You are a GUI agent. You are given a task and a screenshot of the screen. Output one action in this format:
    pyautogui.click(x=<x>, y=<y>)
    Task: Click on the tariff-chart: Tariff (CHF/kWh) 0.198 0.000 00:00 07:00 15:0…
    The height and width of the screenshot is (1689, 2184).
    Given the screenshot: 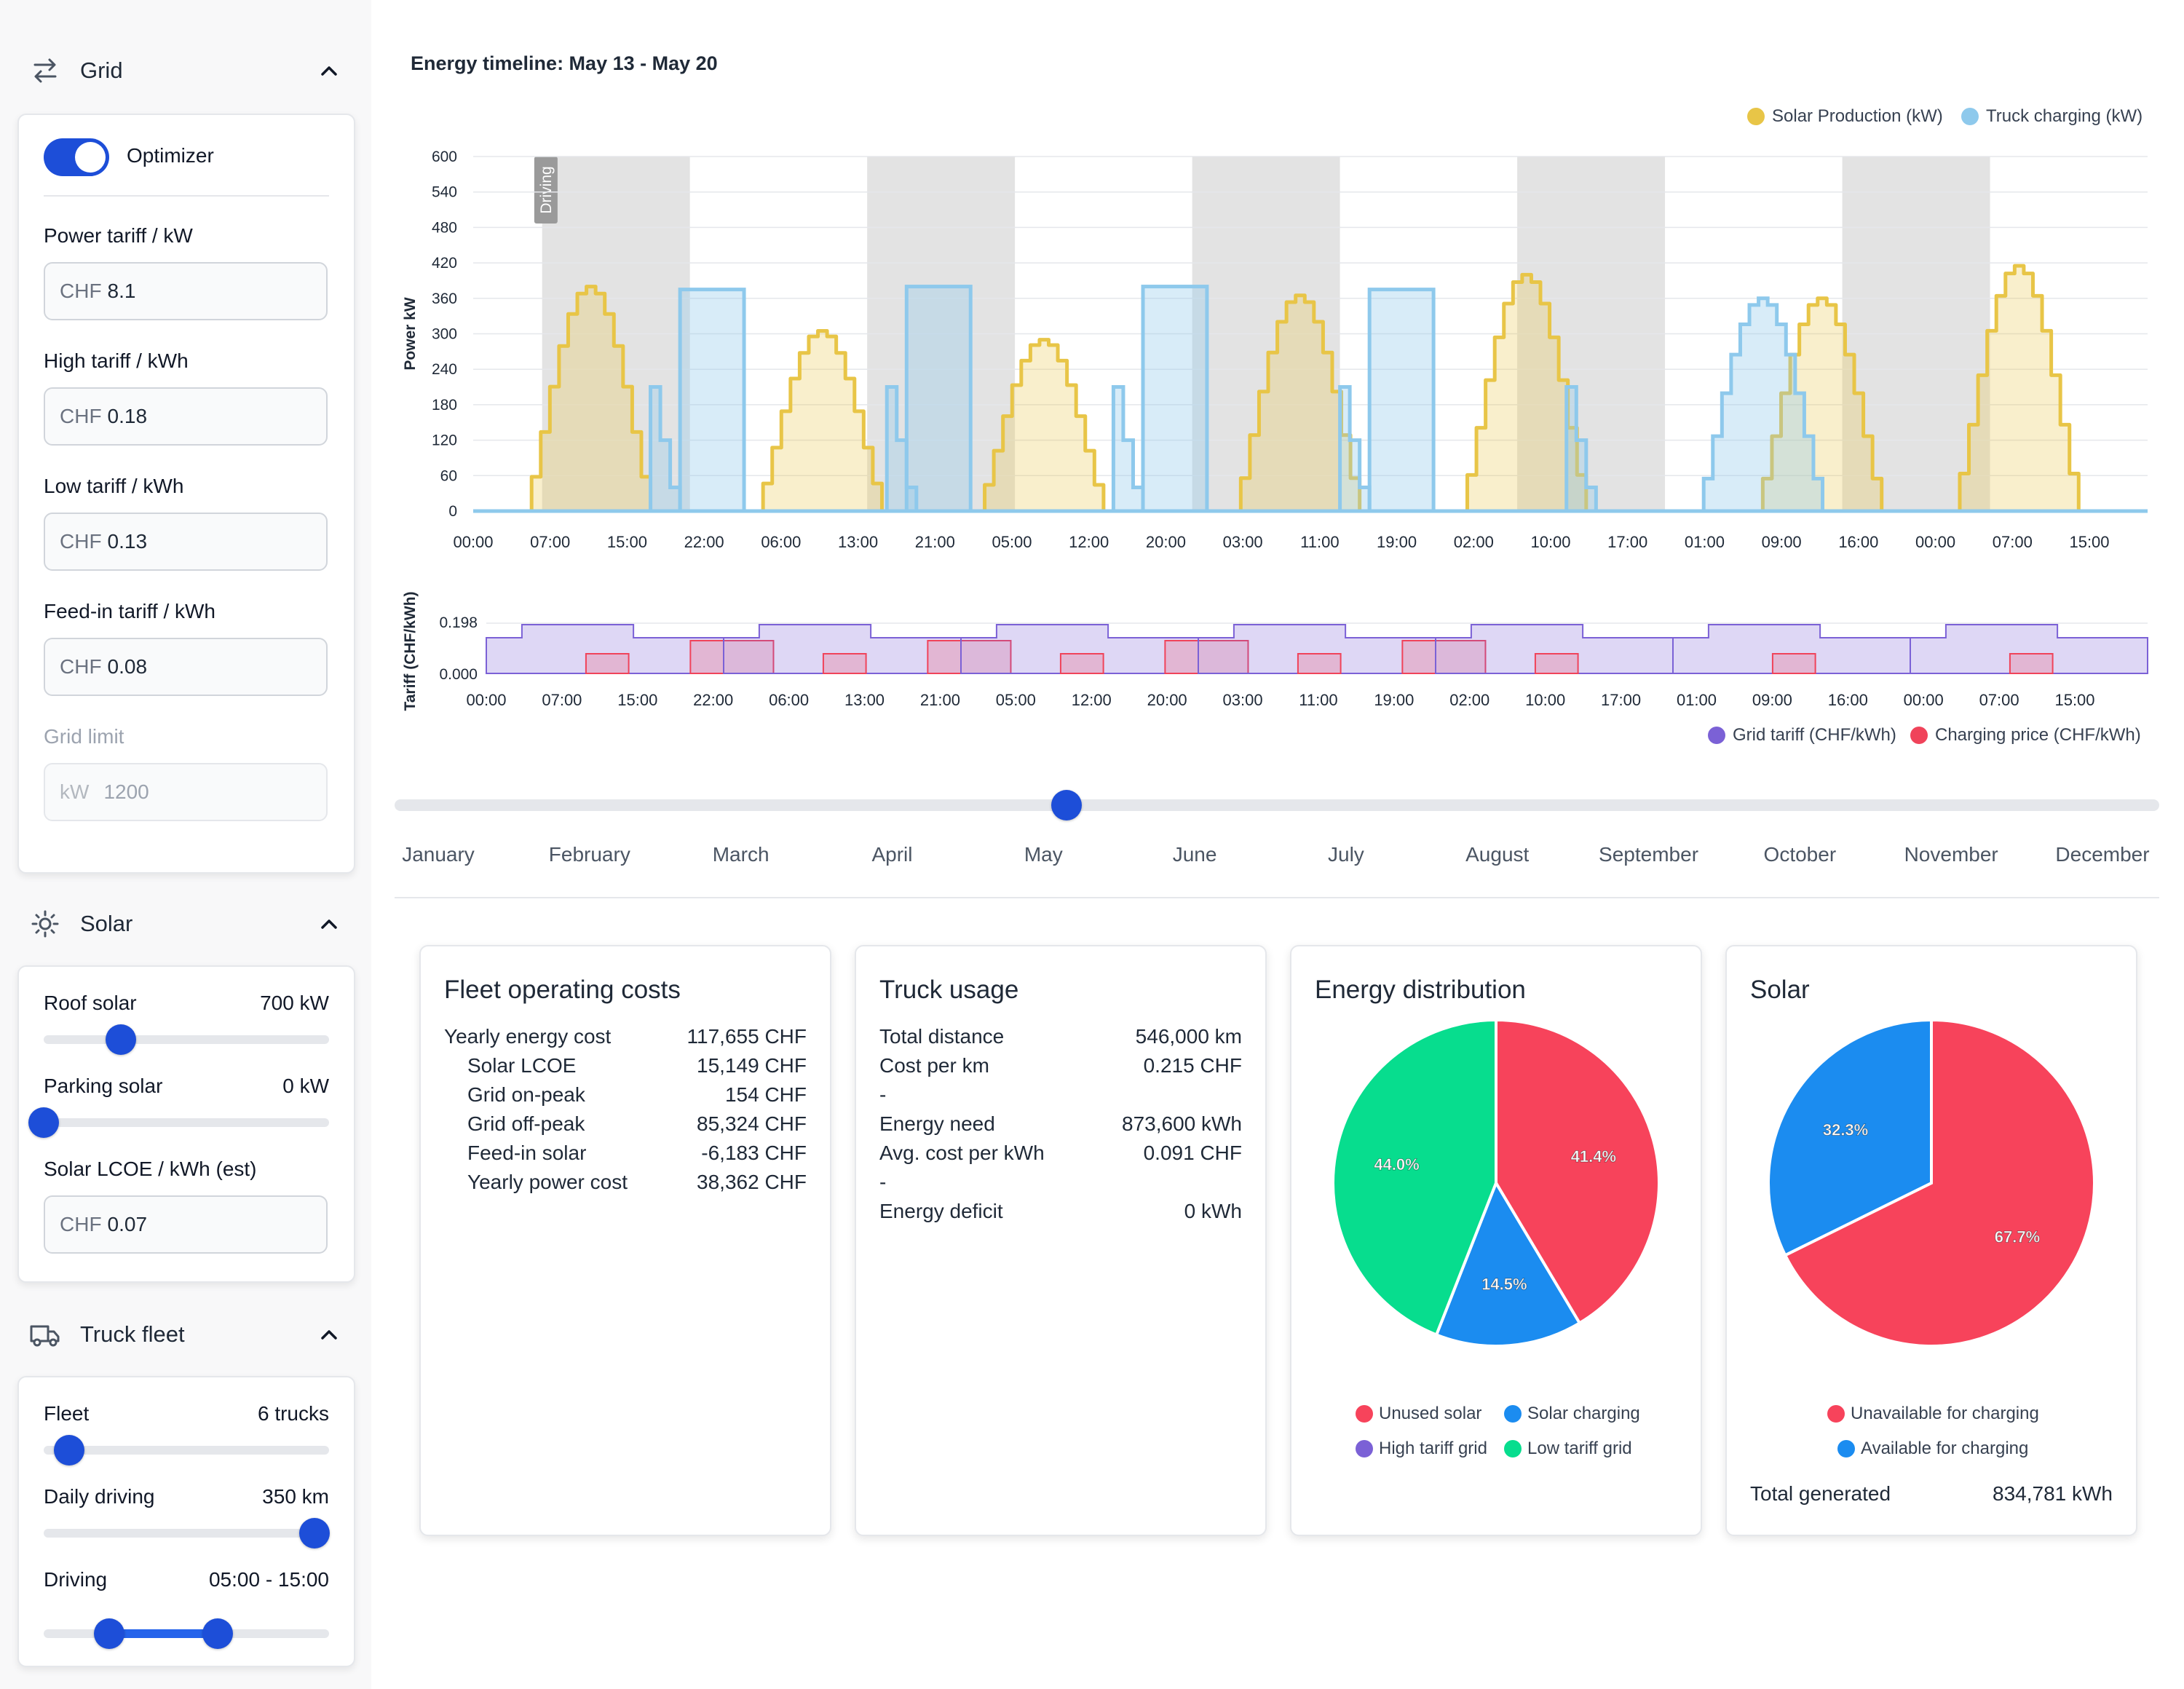 What is the action you would take?
    pyautogui.click(x=1275, y=651)
    